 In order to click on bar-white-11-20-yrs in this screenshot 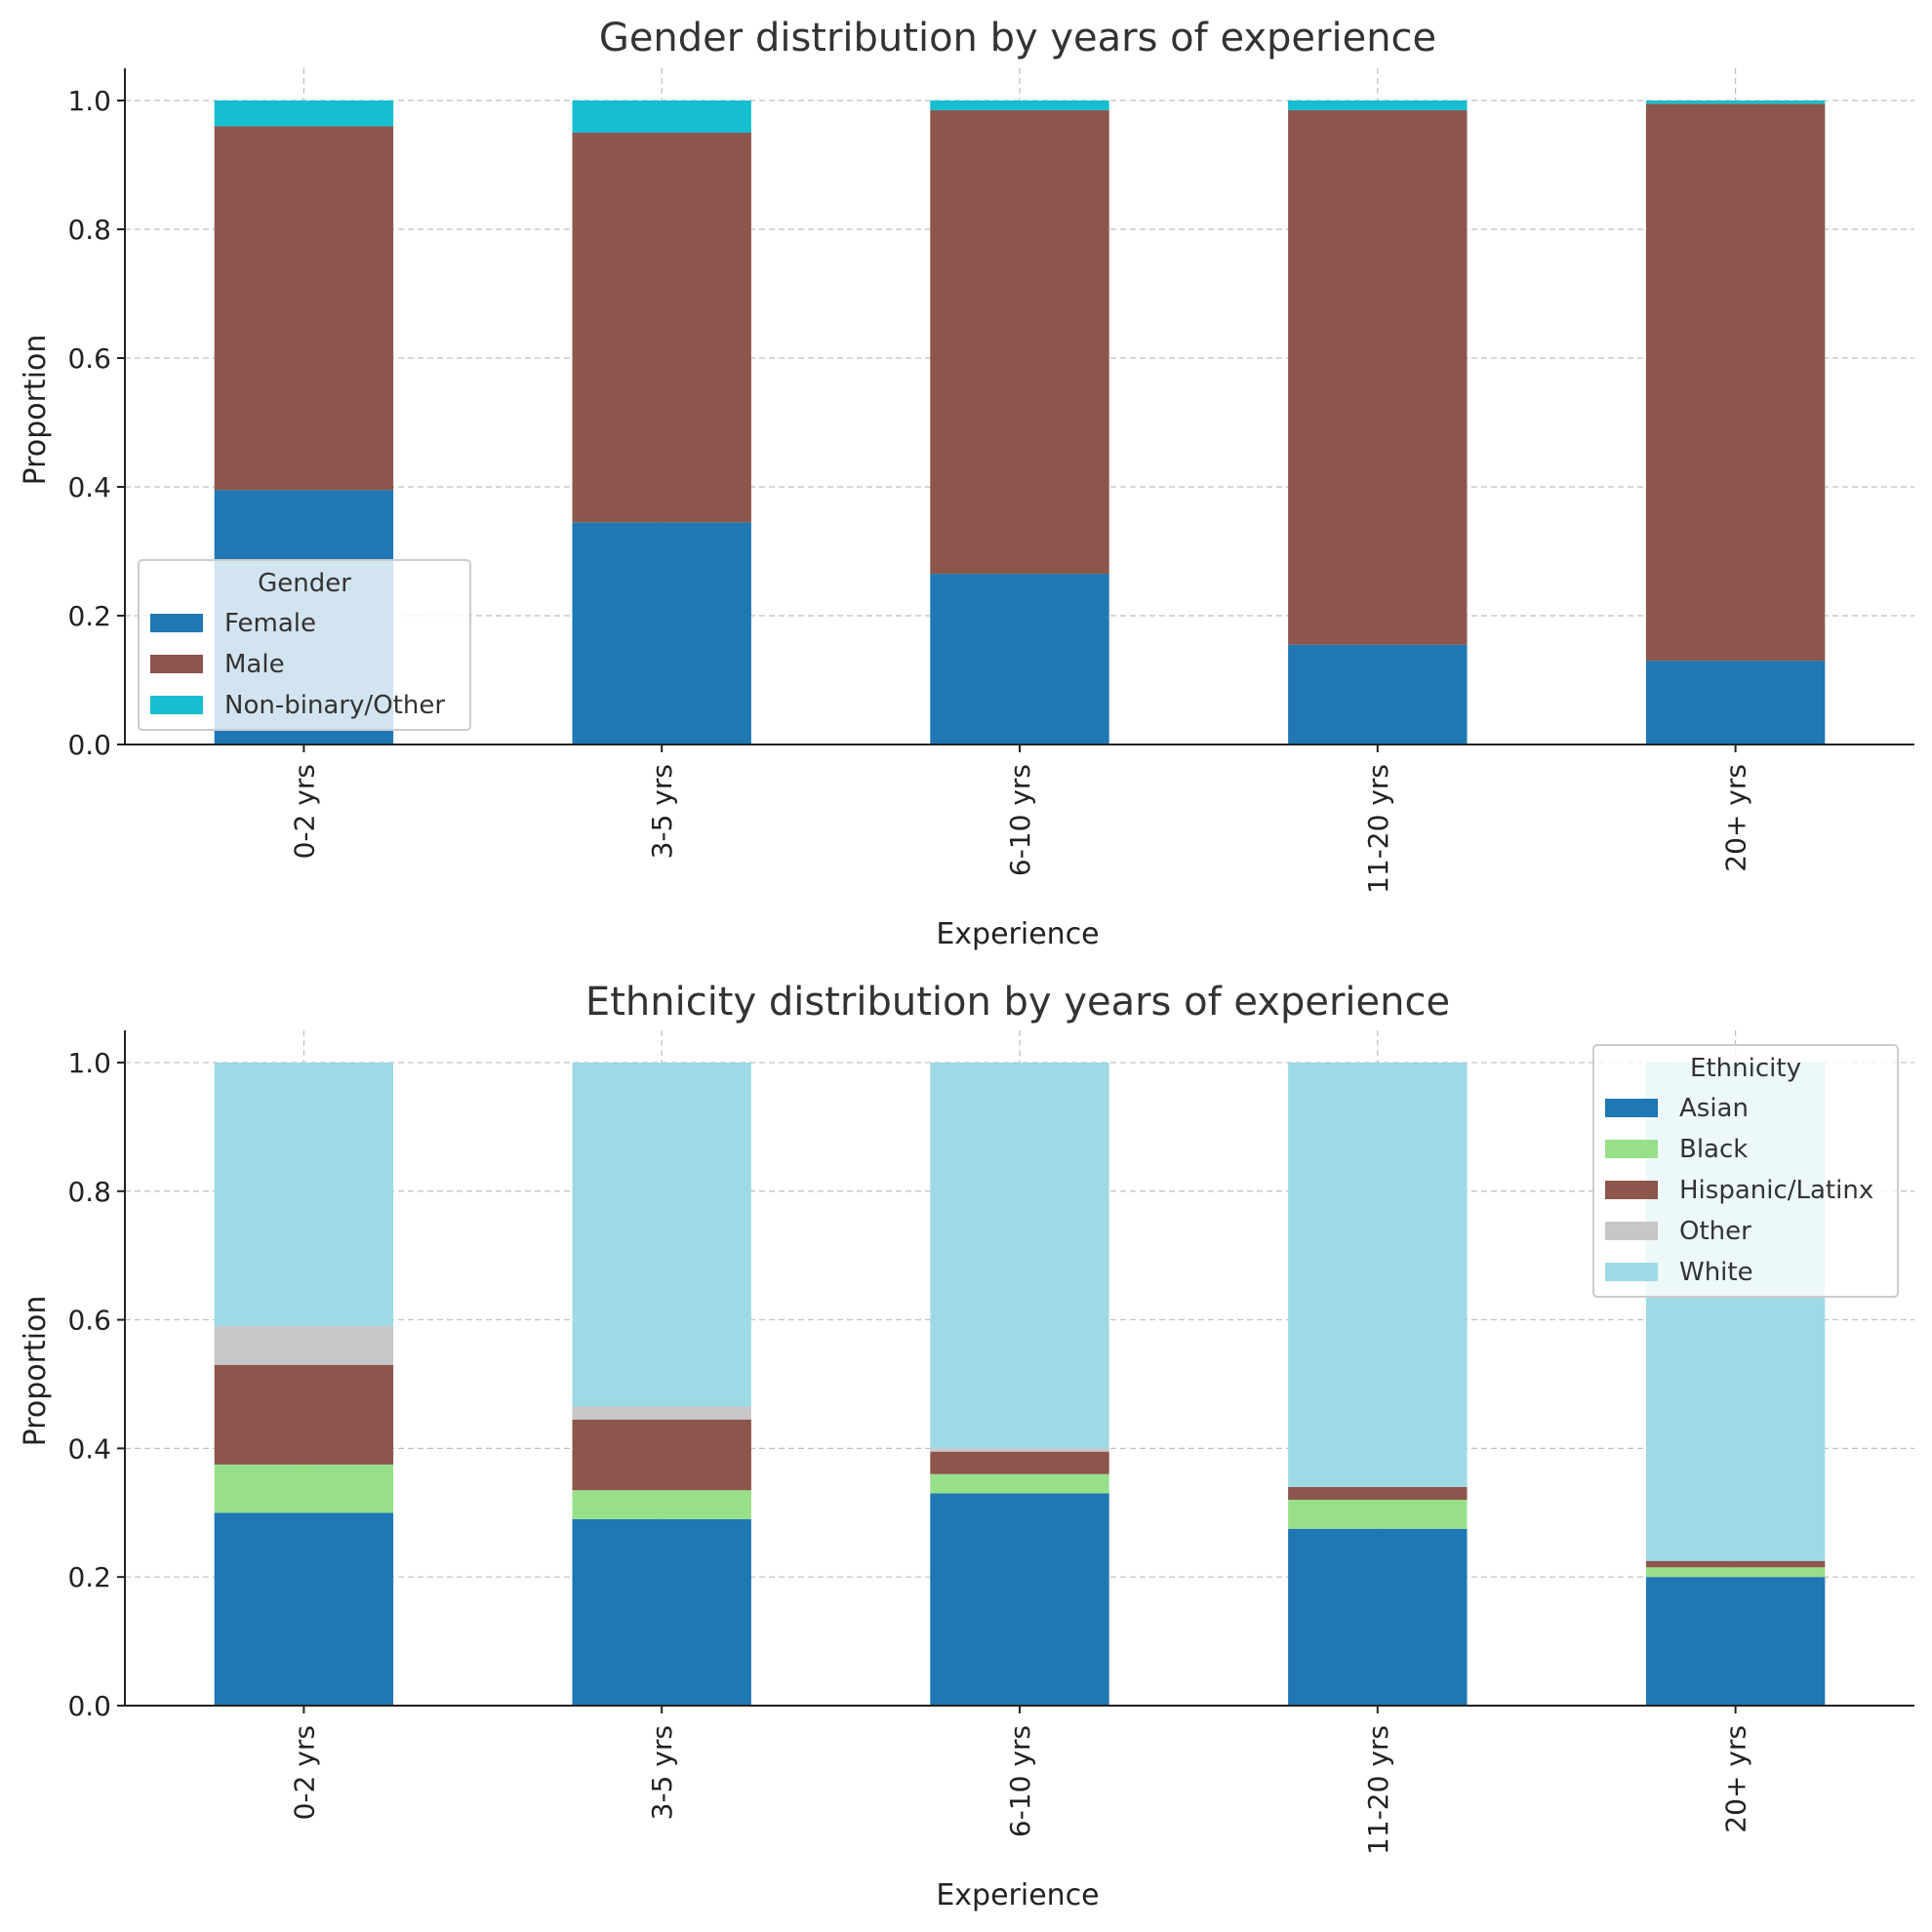, I will do `click(1378, 1274)`.